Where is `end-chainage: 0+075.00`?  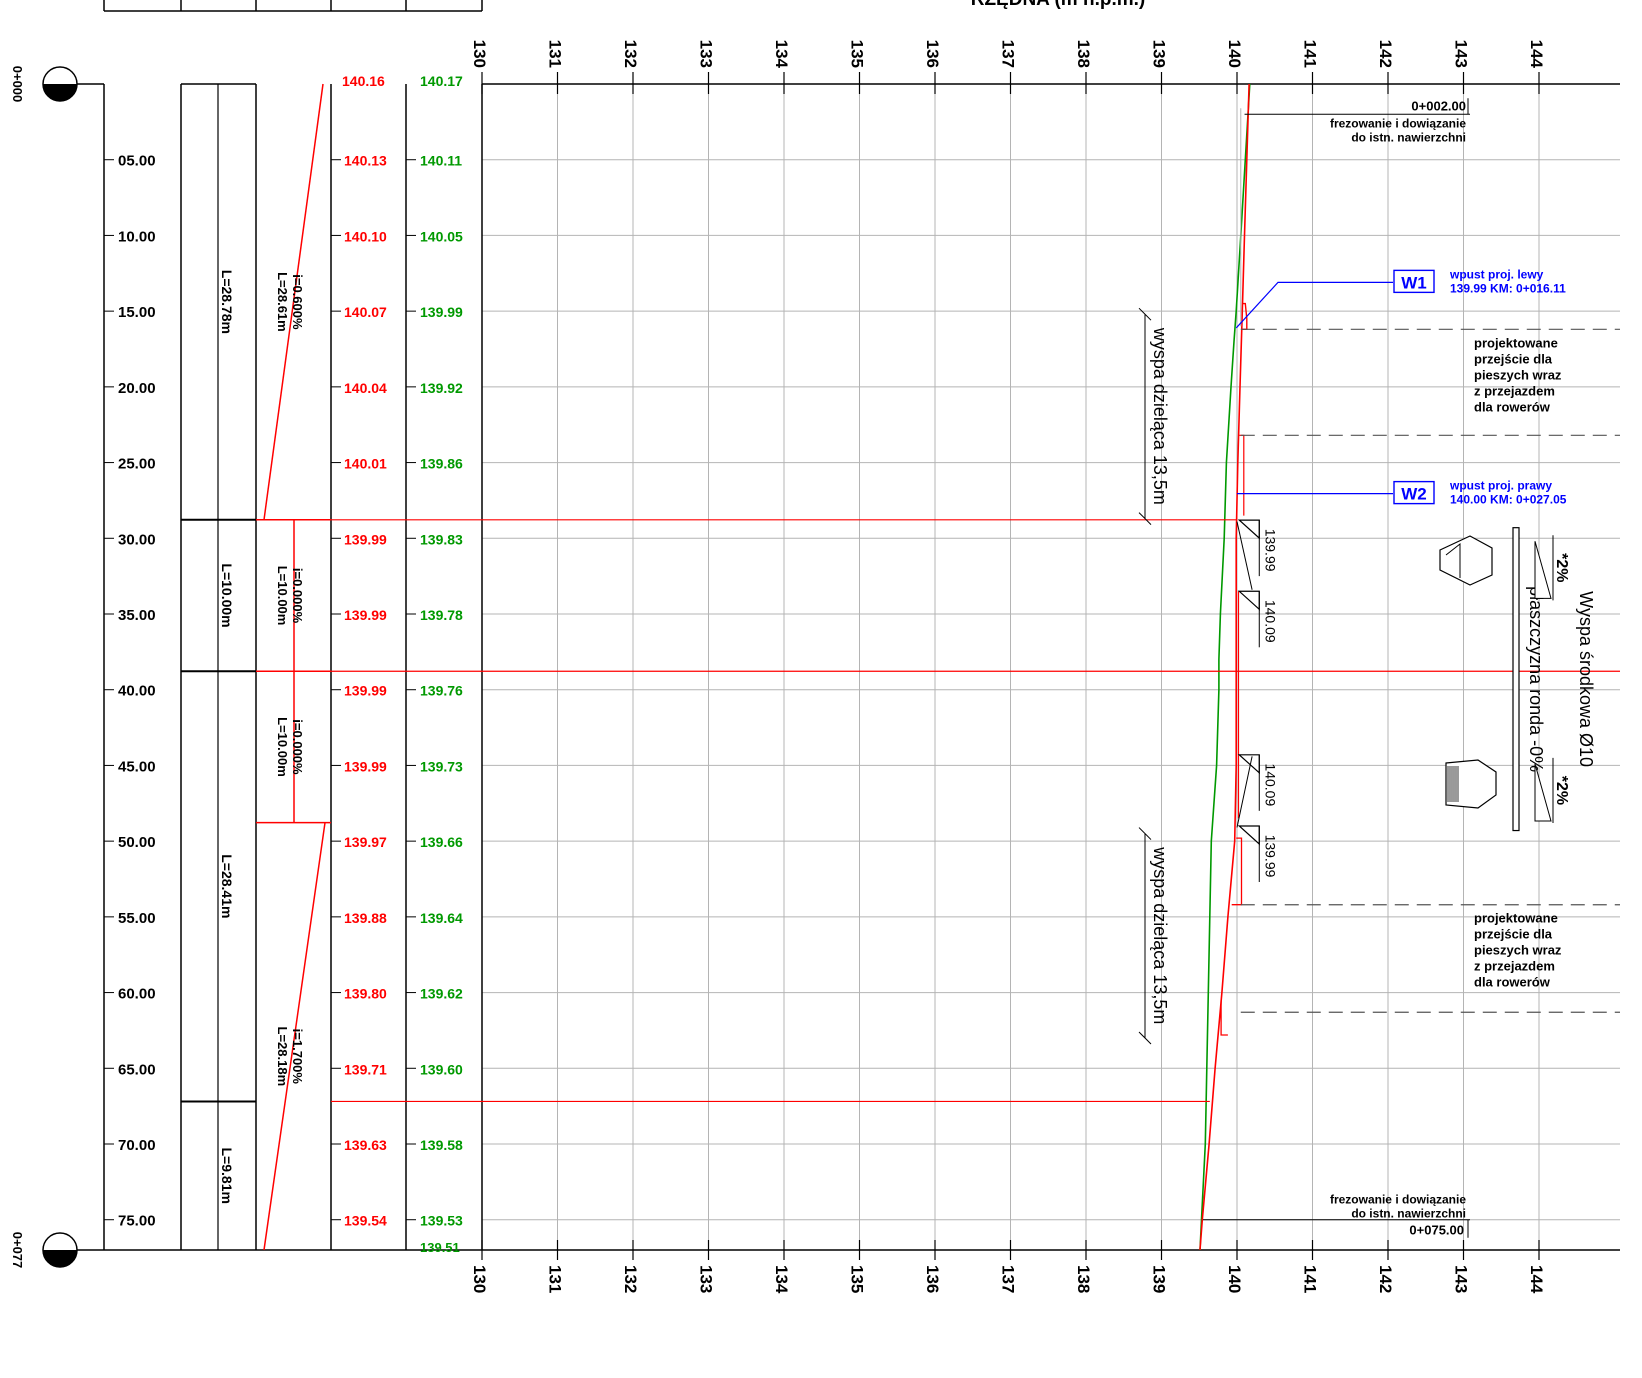
end-chainage: 0+075.00 is located at coordinates (1436, 1230).